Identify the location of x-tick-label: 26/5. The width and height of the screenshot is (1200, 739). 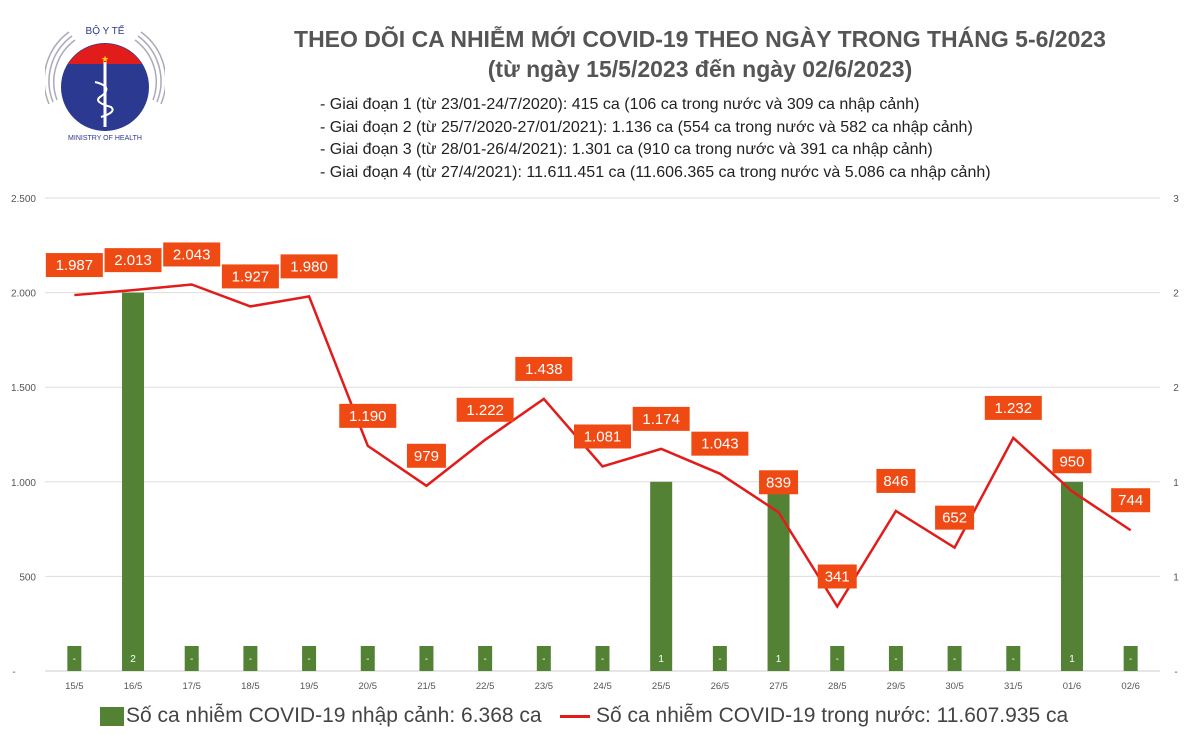
(720, 686).